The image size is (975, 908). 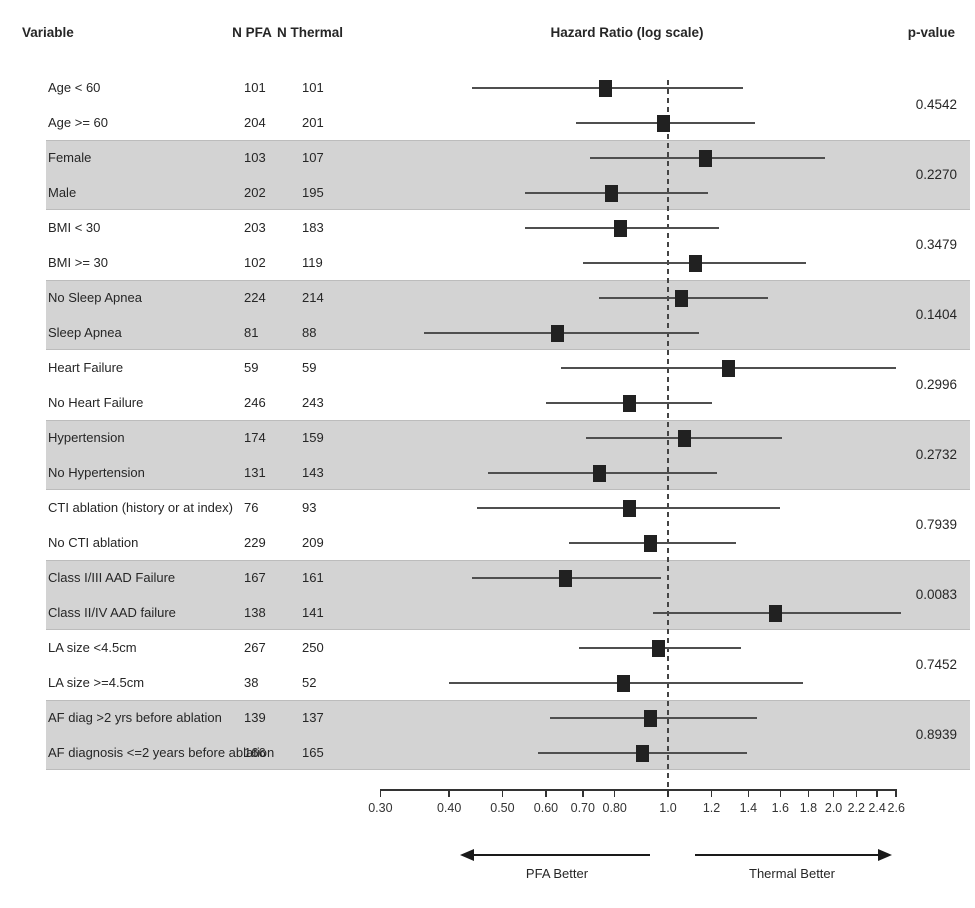 What do you see at coordinates (313, 437) in the screenshot?
I see `n-thermal-value: 159` at bounding box center [313, 437].